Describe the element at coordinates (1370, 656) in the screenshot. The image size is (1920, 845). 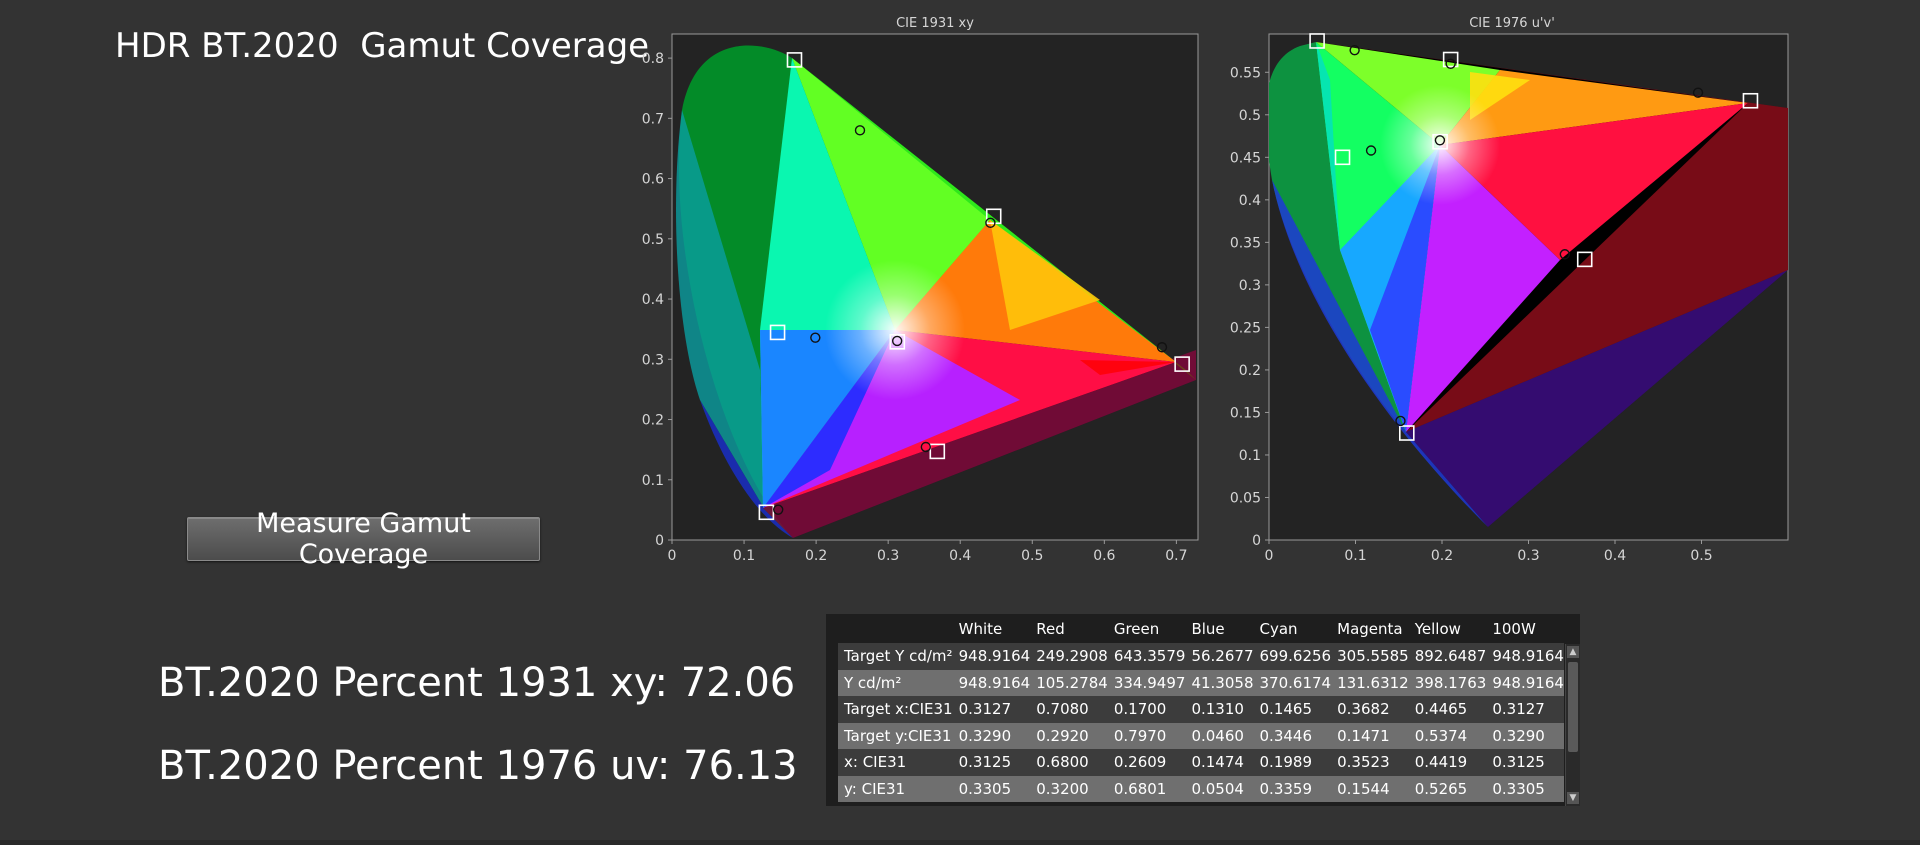
I see `table-cell: 305.5585` at that location.